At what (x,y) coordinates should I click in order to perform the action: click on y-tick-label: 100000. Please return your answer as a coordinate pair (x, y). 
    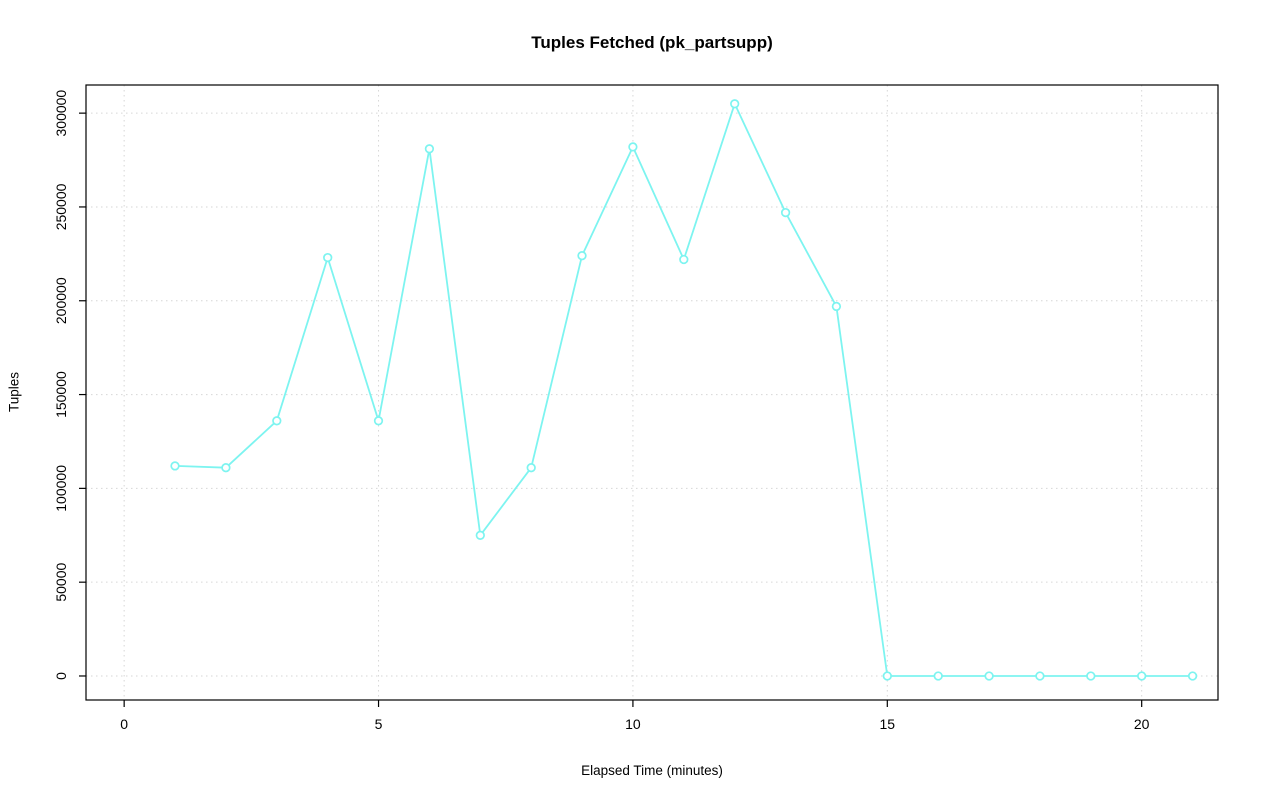
    Looking at the image, I should click on (61, 488).